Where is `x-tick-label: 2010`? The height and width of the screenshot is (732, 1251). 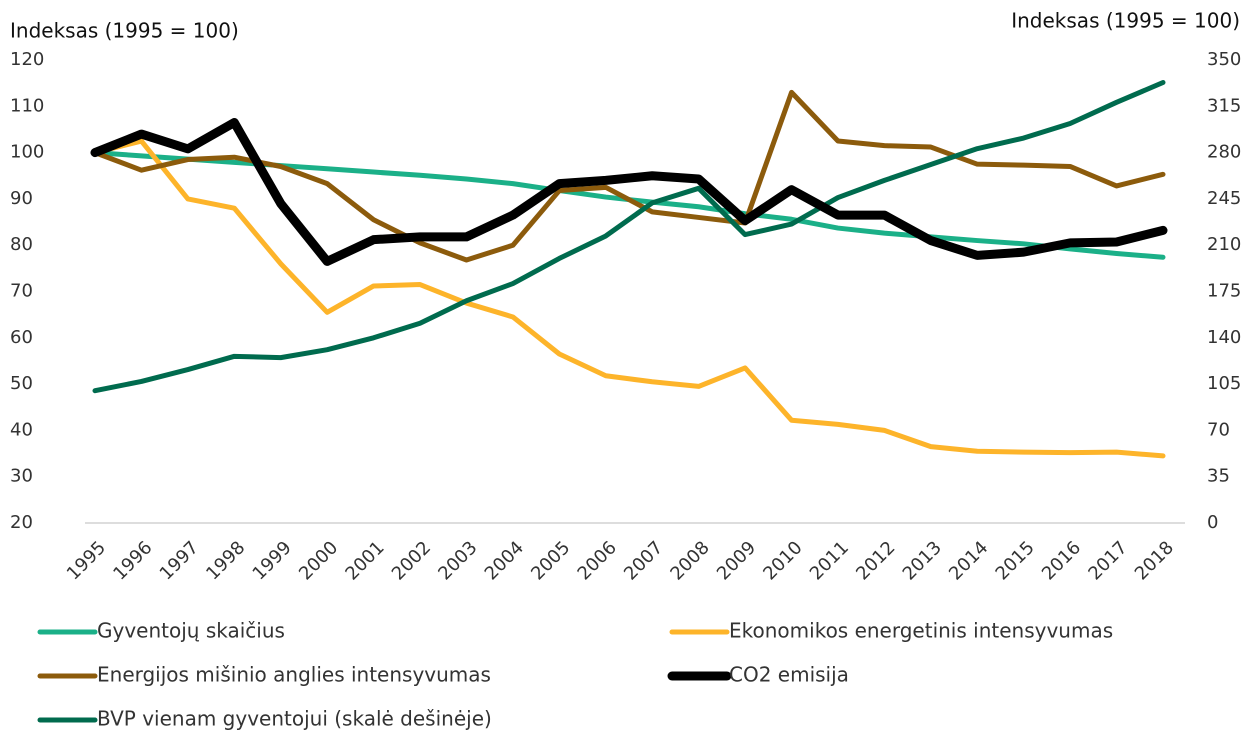
x-tick-label: 2010 is located at coordinates (782, 560).